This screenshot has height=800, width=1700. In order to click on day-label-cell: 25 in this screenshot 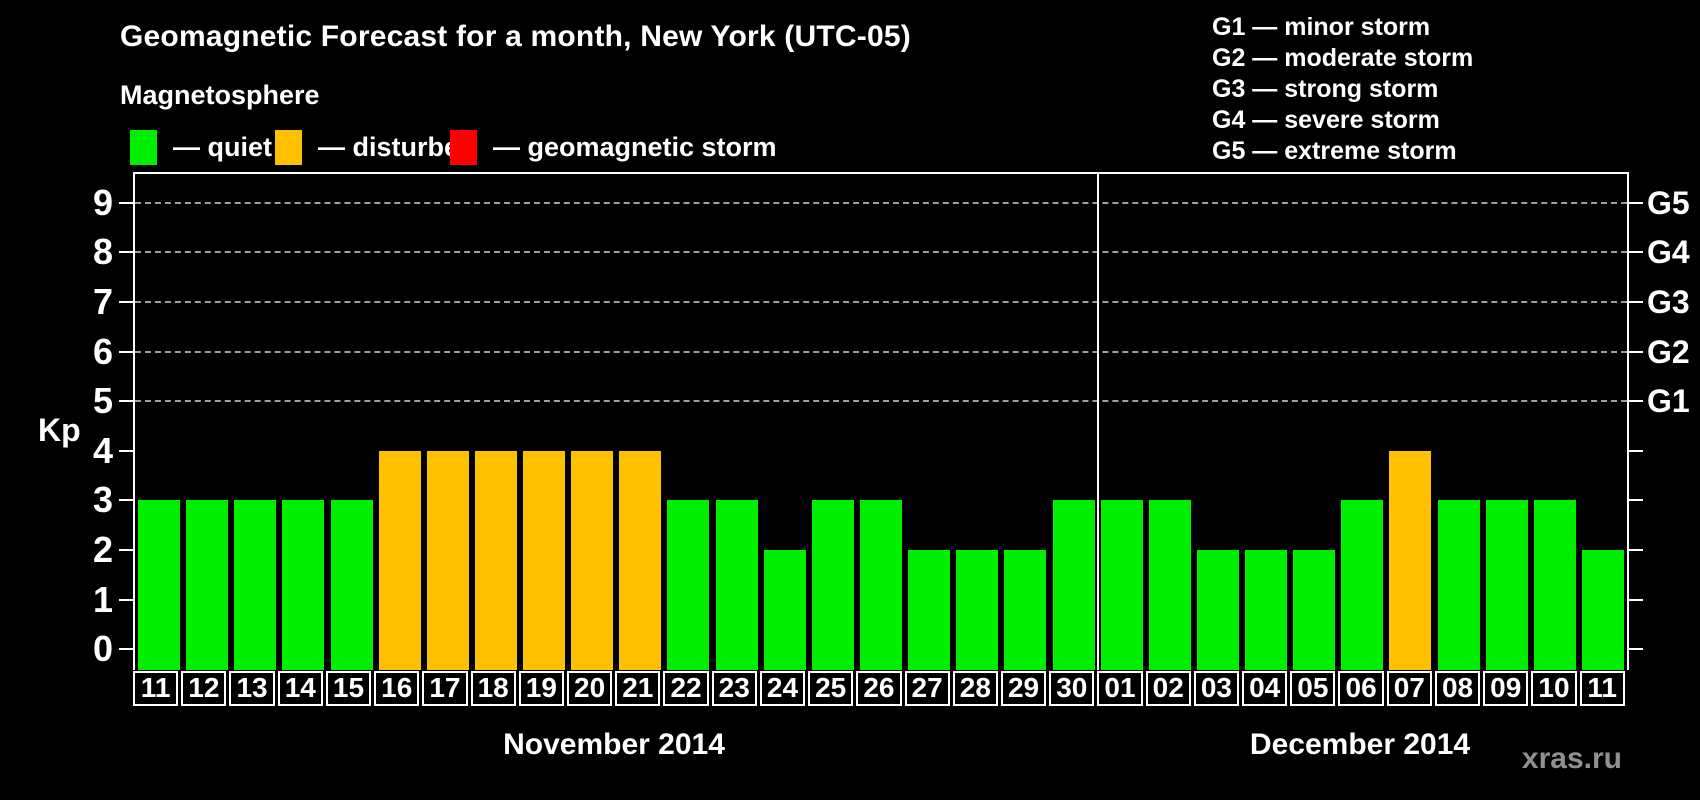, I will do `click(831, 688)`.